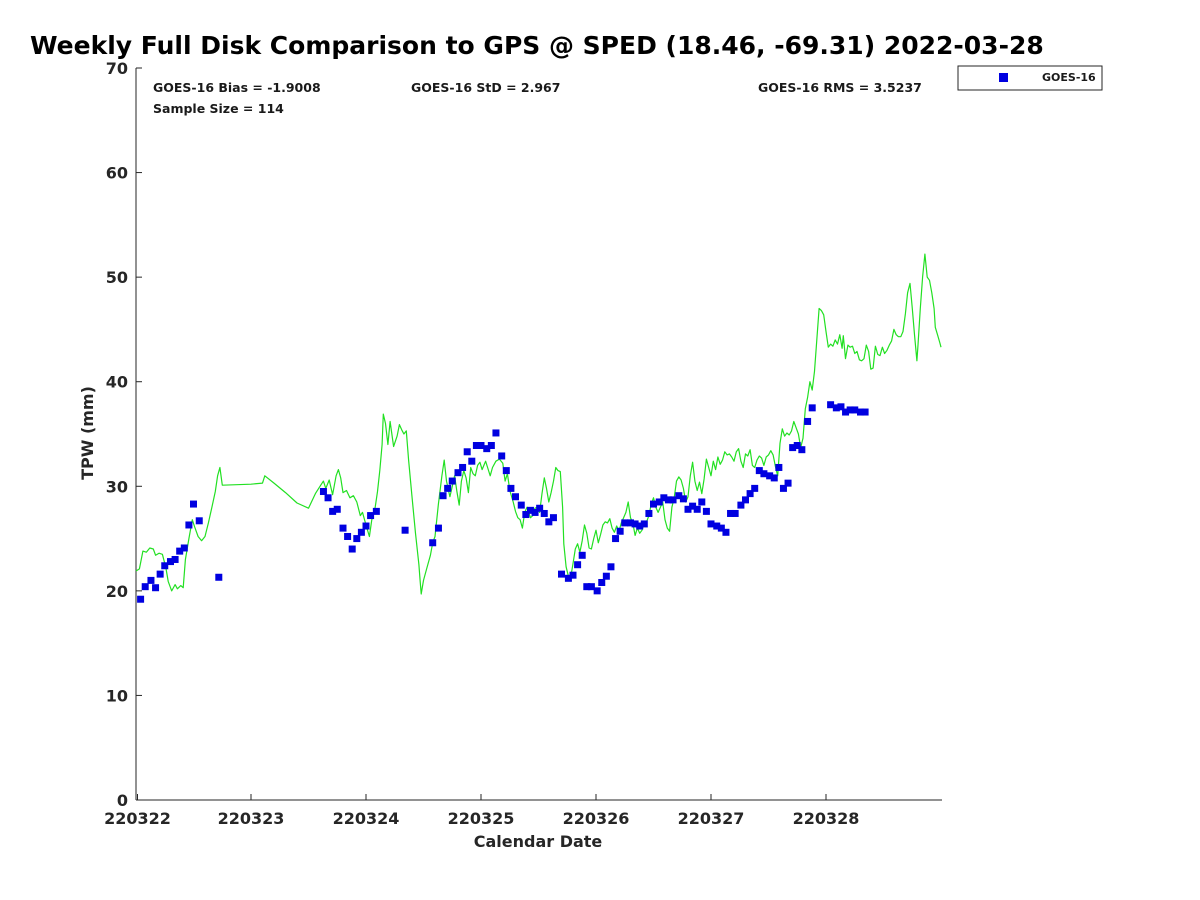  Describe the element at coordinates (485, 87) in the screenshot. I see `std-annotation: GOES-16 StD = 2.967` at that location.